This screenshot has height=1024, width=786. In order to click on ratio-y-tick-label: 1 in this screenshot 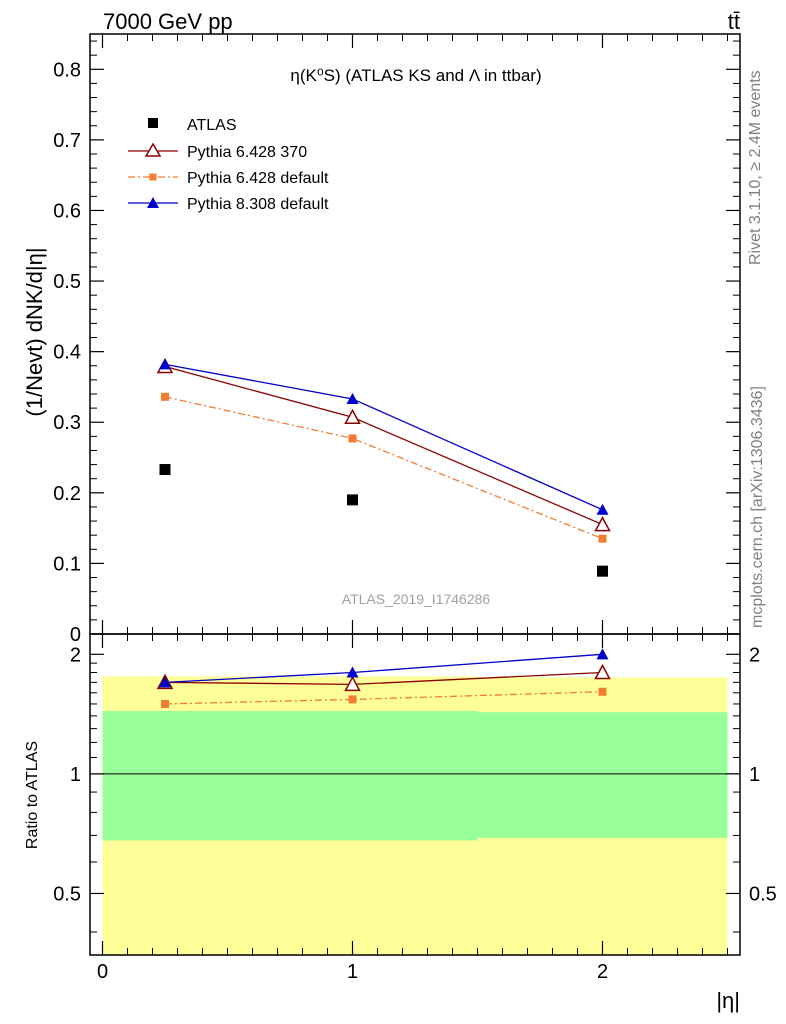, I will do `click(75, 775)`.